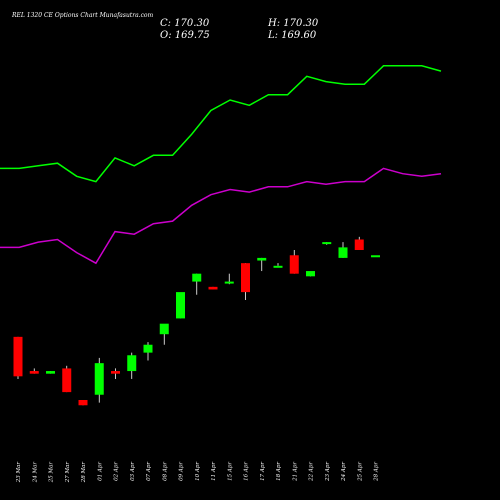 This screenshot has width=500, height=500. Describe the element at coordinates (377, 472) in the screenshot. I see `x-tick-label: 28 Apr` at that location.